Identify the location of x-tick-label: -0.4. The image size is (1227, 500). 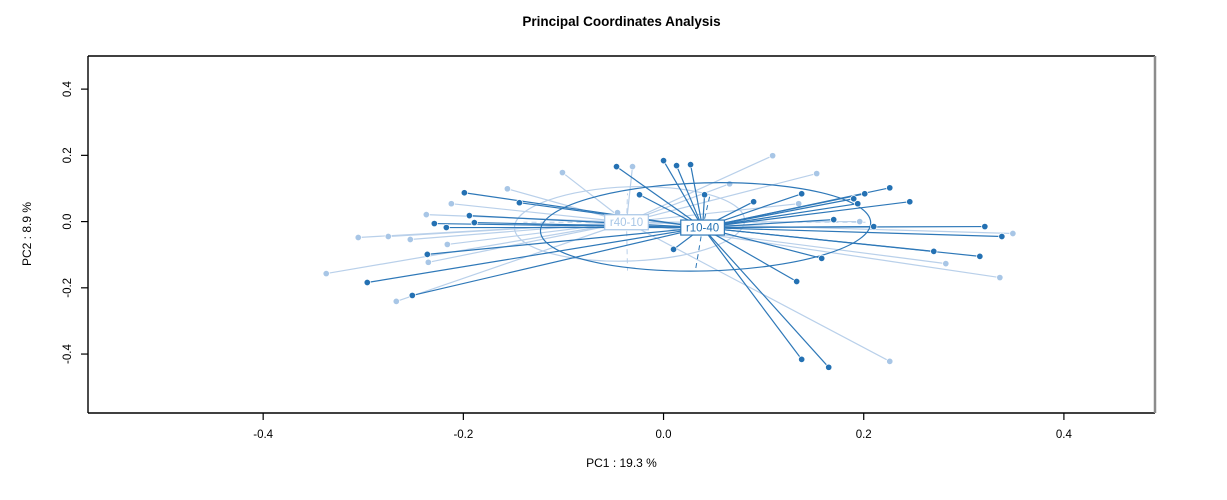
(263, 435).